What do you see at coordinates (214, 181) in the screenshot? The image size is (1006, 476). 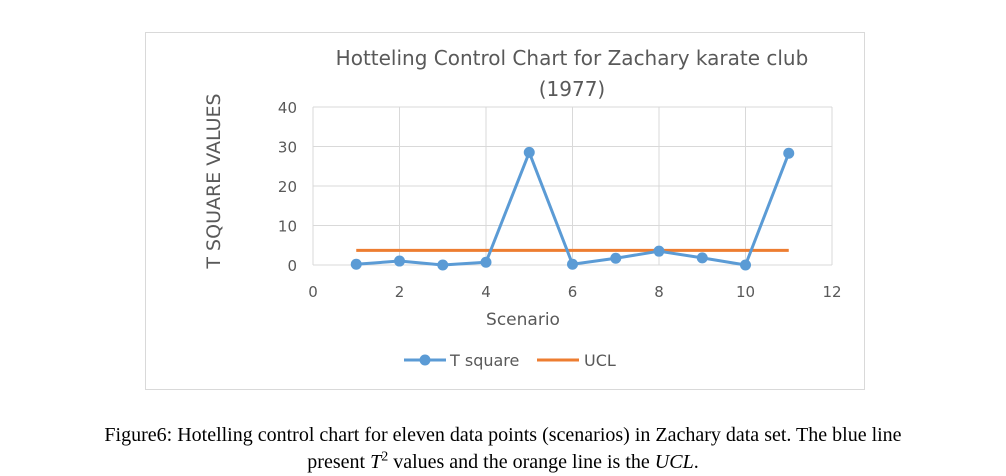 I see `y-axis-label: T SQUARE VALUES` at bounding box center [214, 181].